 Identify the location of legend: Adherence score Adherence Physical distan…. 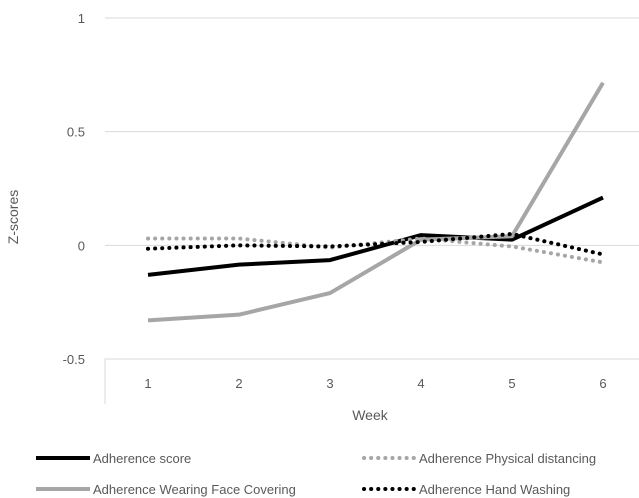
(316, 474).